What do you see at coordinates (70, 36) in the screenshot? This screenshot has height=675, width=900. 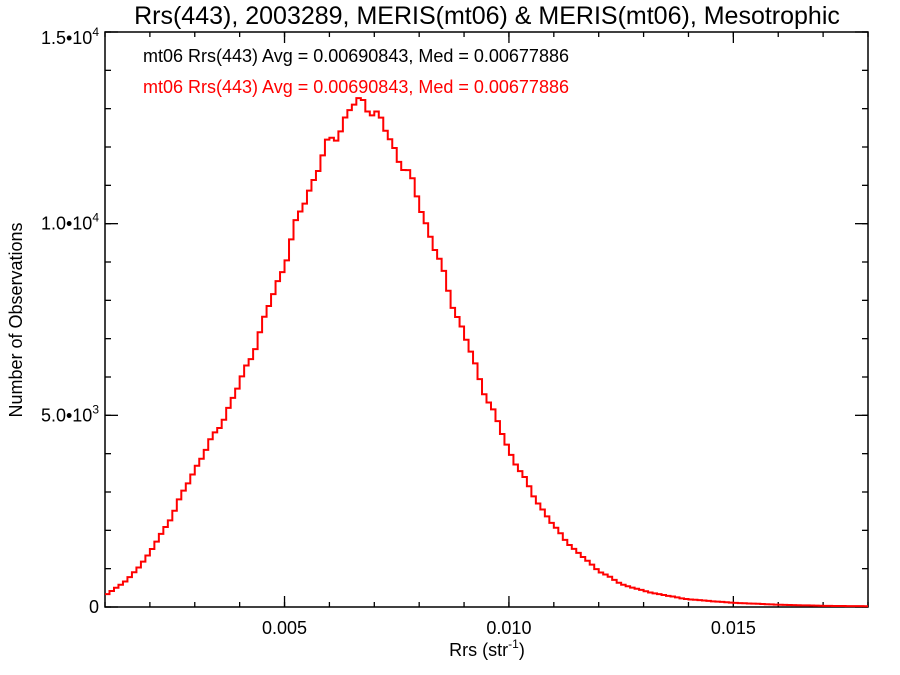 I see `y-tick-label: 1.5•104` at bounding box center [70, 36].